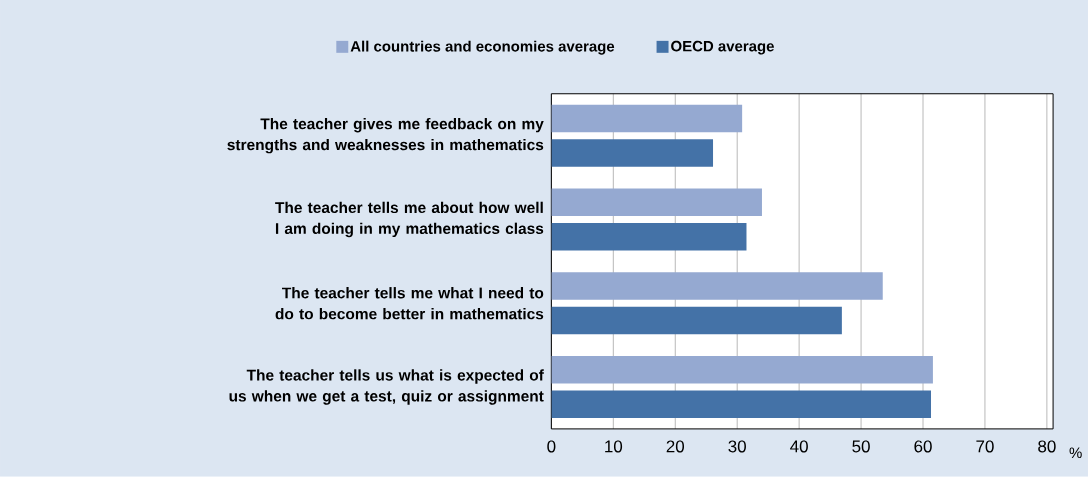 Image resolution: width=1088 pixels, height=477 pixels. Describe the element at coordinates (737, 446) in the screenshot. I see `x-tick-label: 30` at that location.